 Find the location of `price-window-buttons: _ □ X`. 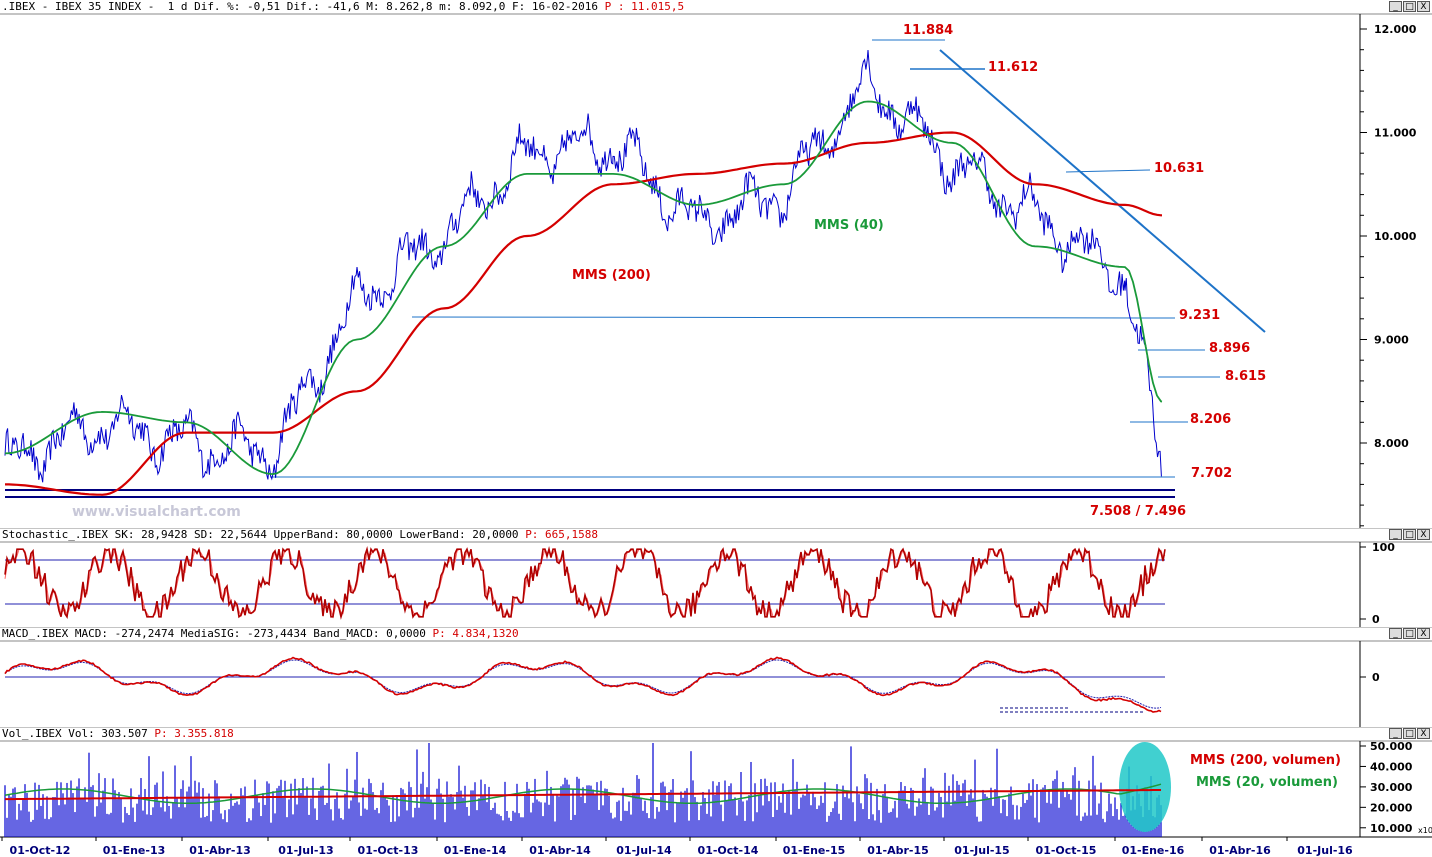

price-window-buttons: _ □ X is located at coordinates (1409, 6).